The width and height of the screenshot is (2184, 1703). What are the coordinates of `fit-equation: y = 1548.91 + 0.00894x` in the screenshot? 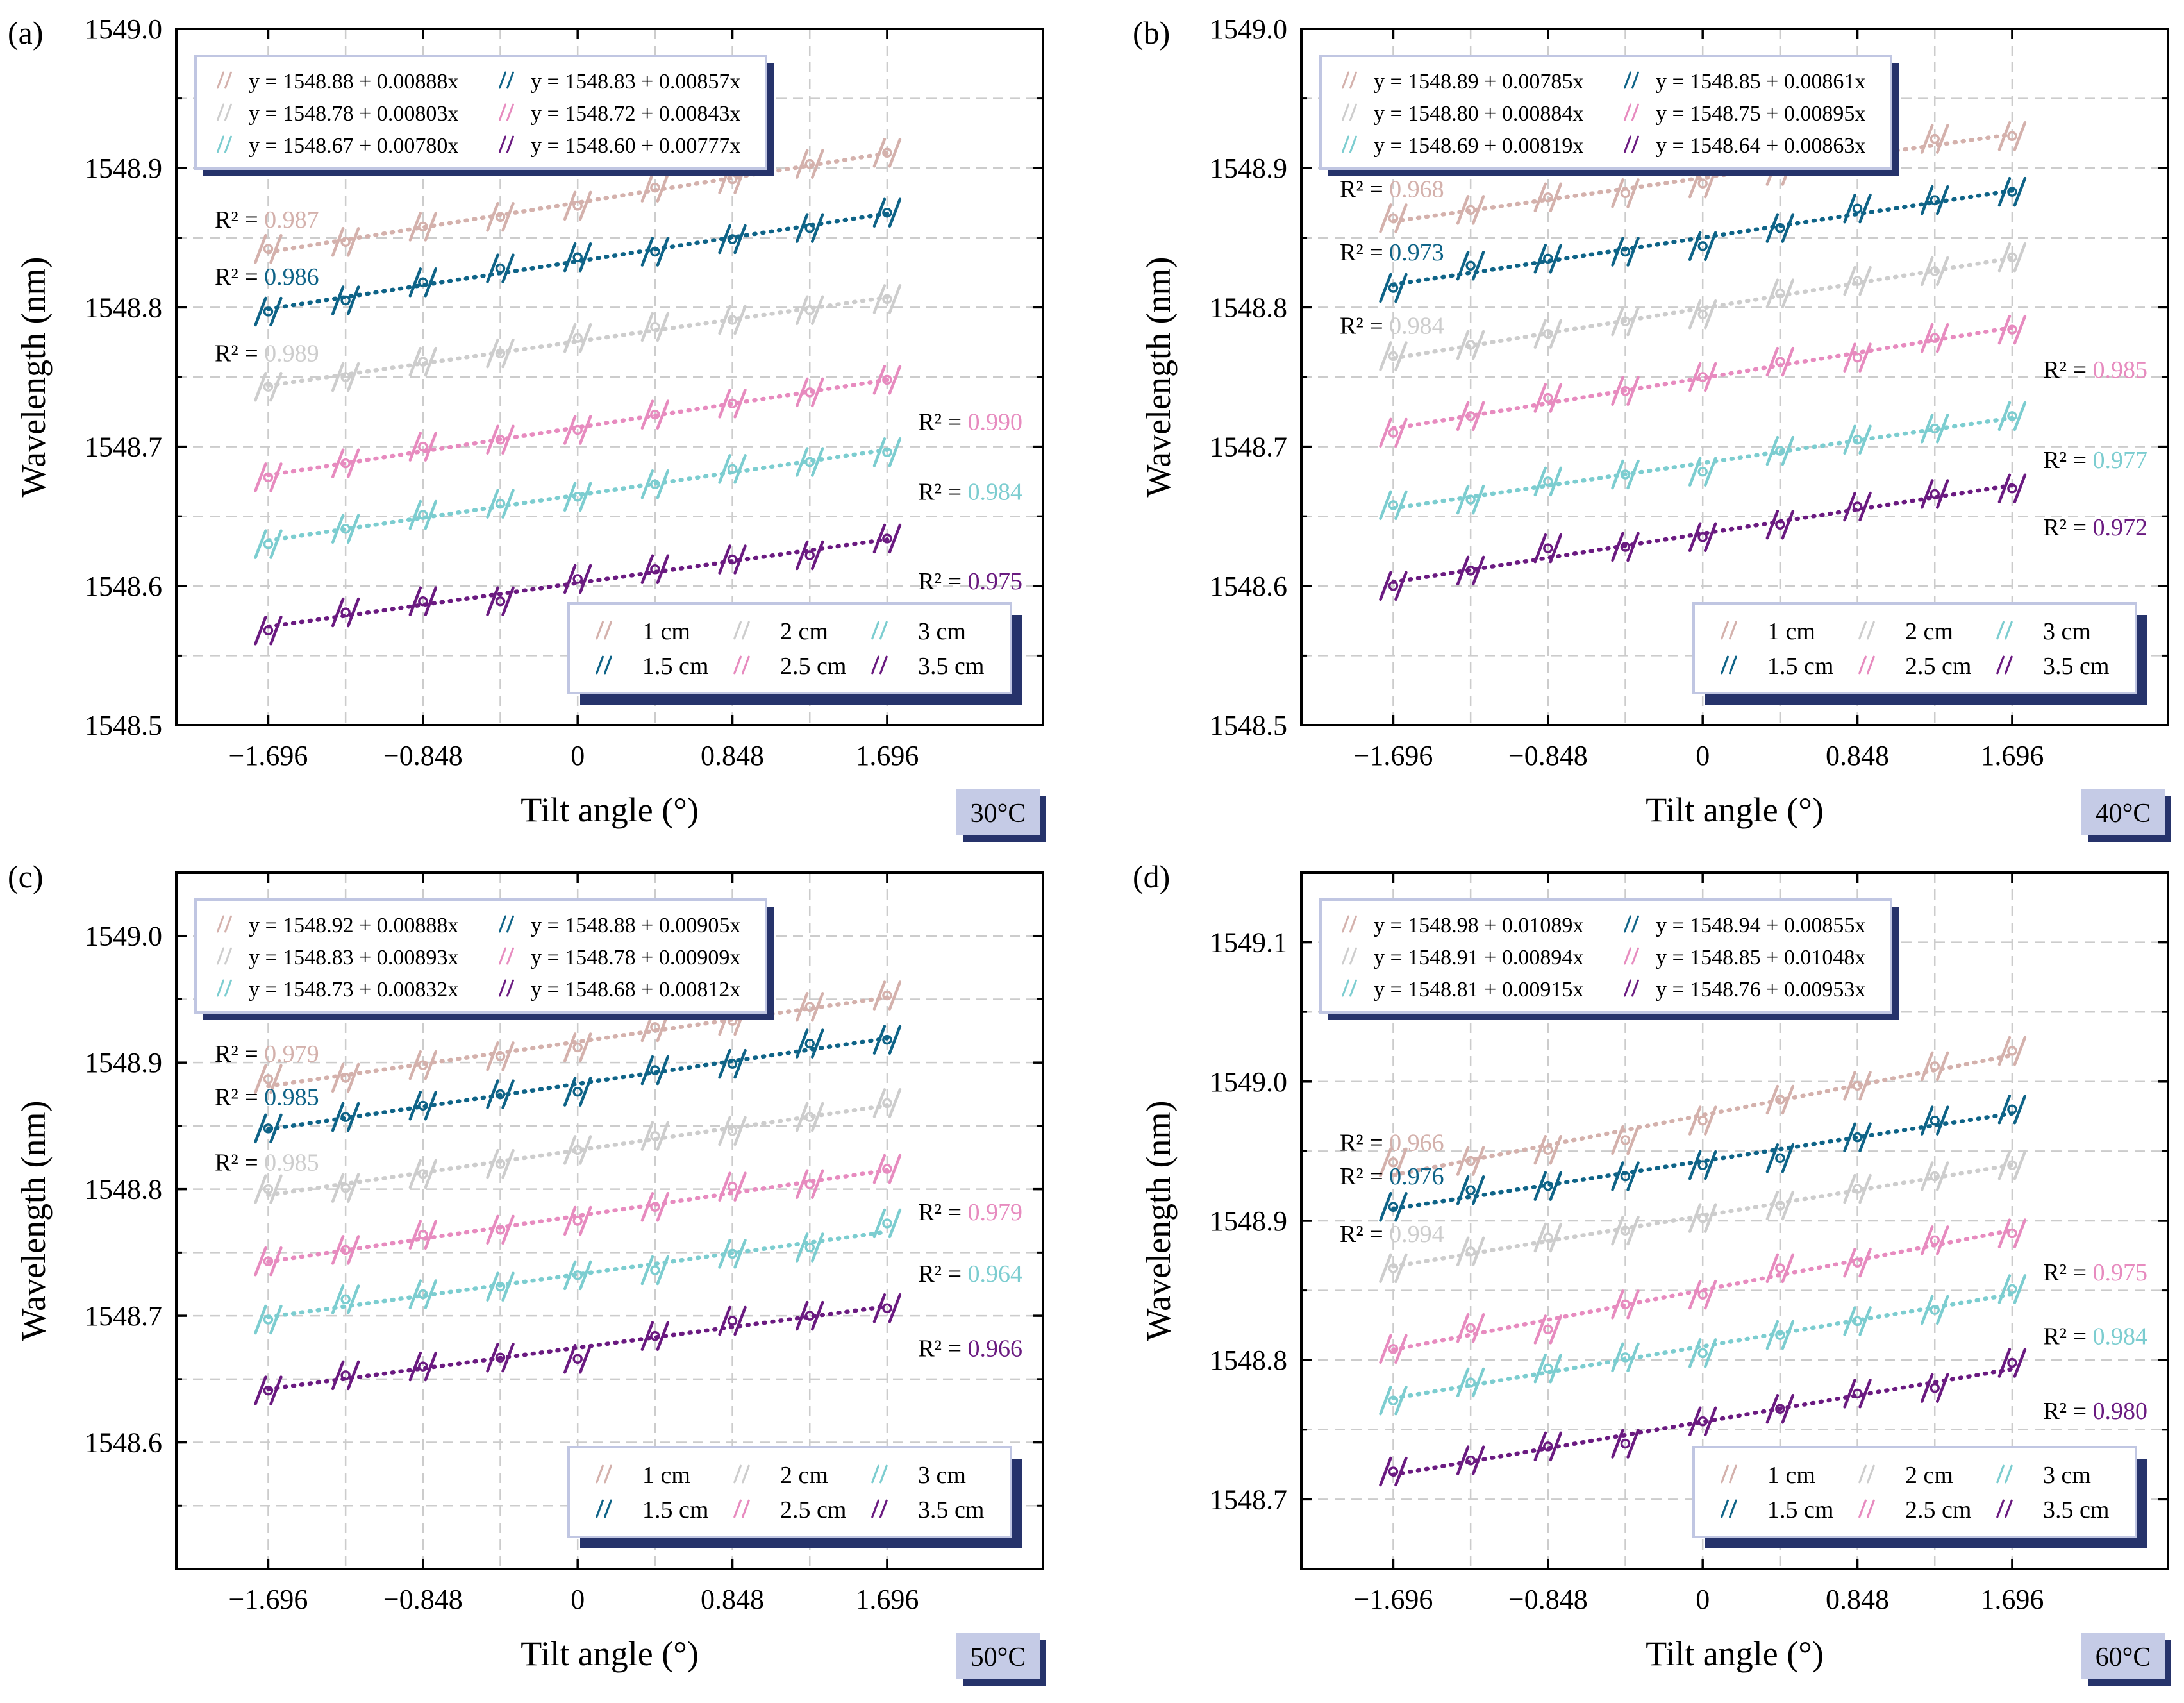 It's located at (1479, 958).